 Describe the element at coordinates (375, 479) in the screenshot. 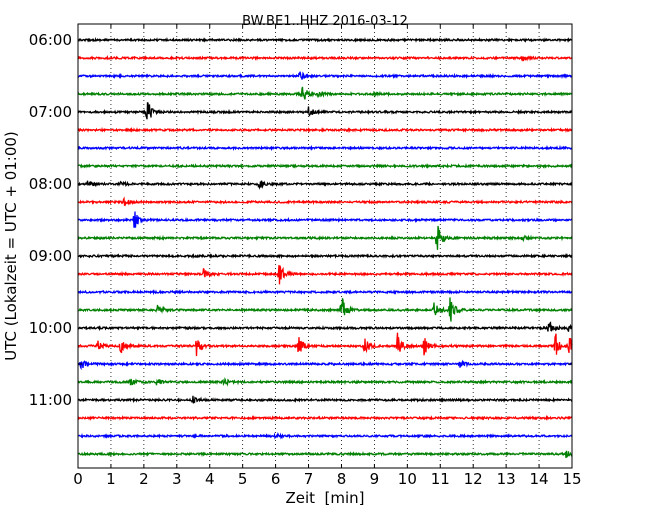

I see `x-tick-label: 9` at that location.